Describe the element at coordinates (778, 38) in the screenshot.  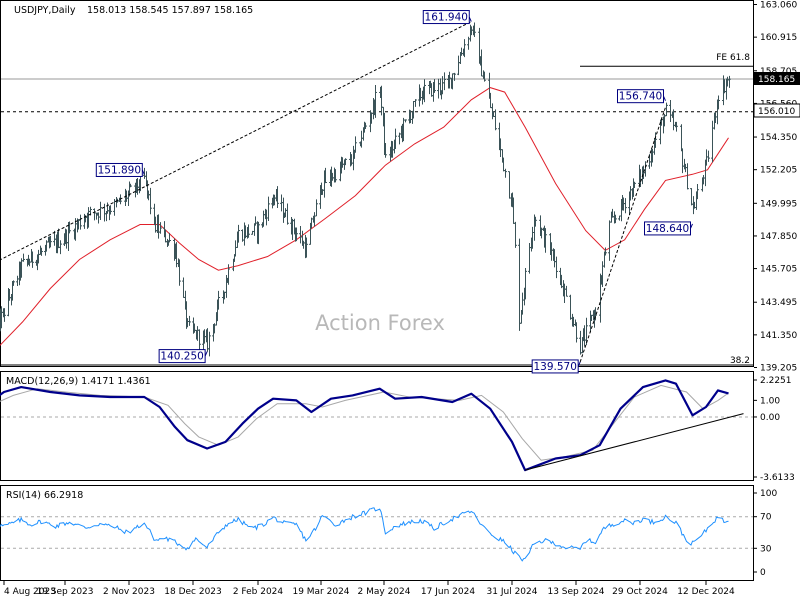
I see `price-tick-label: 160.915` at that location.